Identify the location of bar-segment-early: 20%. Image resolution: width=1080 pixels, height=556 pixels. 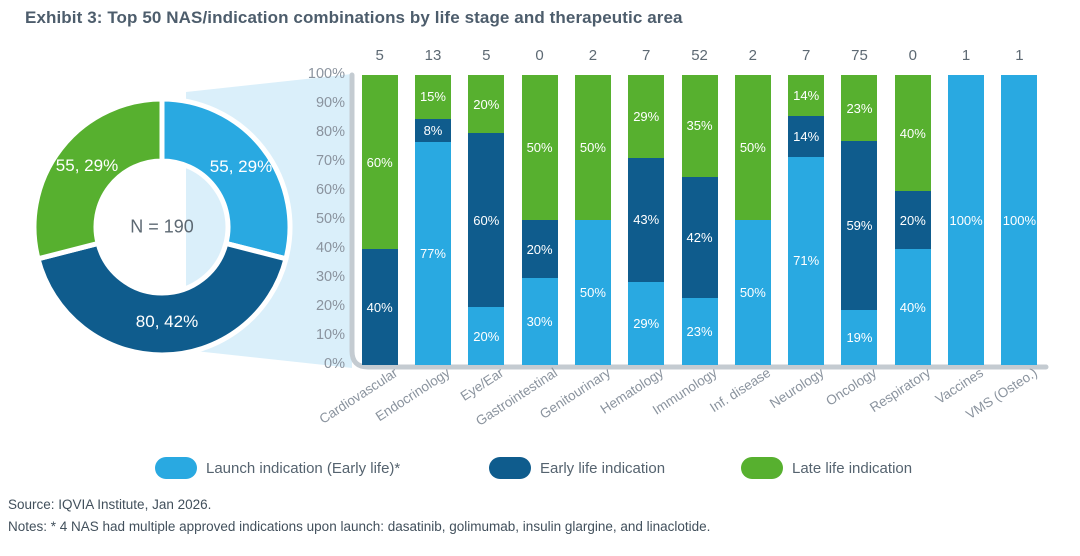
(912, 220).